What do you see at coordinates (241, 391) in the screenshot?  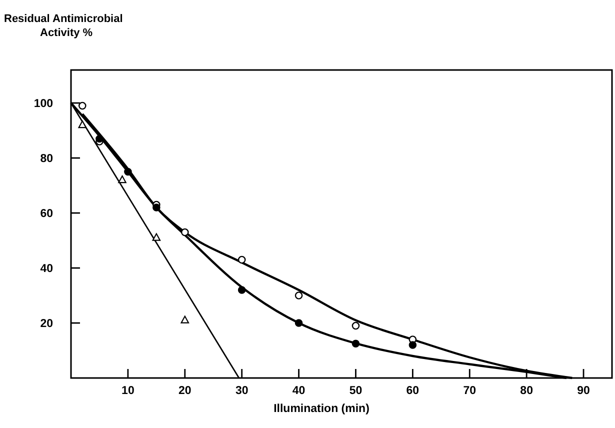 I see `x-tick-label: 30` at bounding box center [241, 391].